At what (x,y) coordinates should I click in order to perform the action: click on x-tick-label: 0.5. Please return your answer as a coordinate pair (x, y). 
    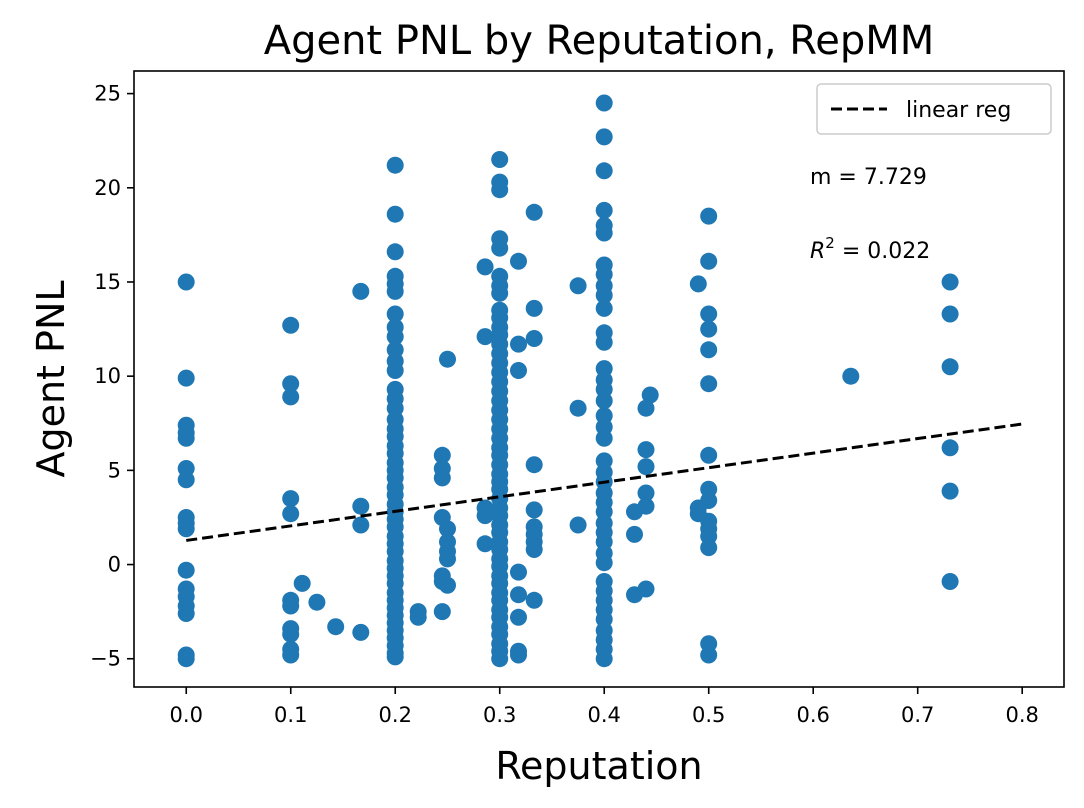
    Looking at the image, I should click on (708, 715).